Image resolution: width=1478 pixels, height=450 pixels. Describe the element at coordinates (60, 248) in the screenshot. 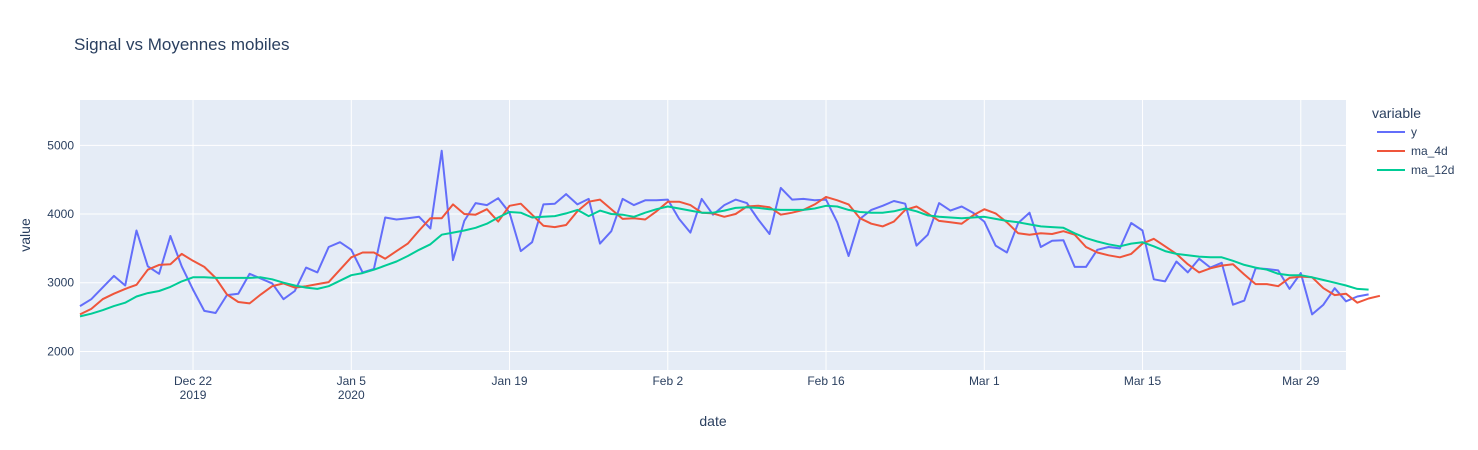

I see `y-axis-ticks: 2000 3000 4000 5000` at that location.